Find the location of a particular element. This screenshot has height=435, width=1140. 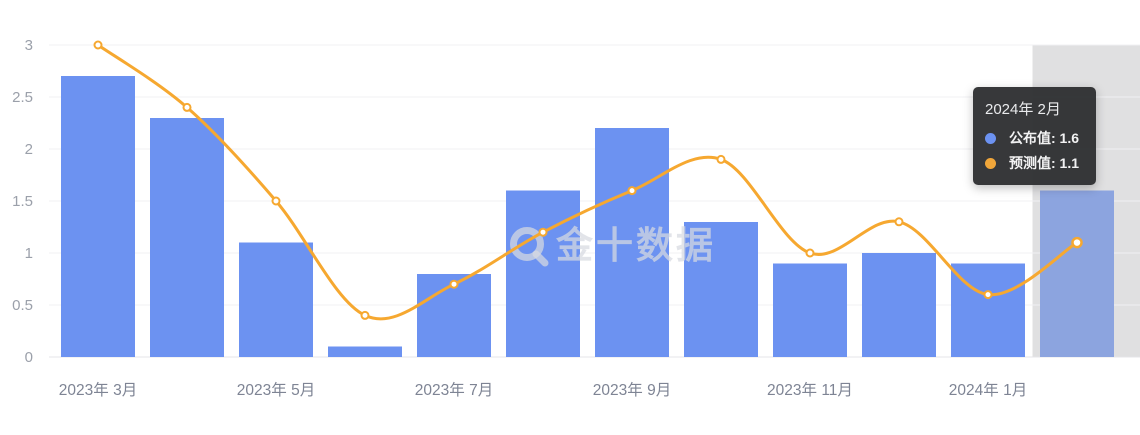

tooltip: 2024年 2月 公布值: 1.6 预测值: 1.1 is located at coordinates (1034, 136).